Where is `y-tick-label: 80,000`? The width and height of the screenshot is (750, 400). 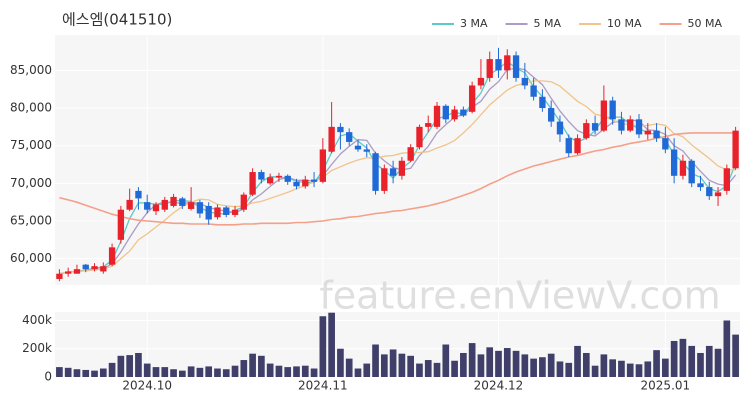
y-tick-label: 80,000 is located at coordinates (31, 108).